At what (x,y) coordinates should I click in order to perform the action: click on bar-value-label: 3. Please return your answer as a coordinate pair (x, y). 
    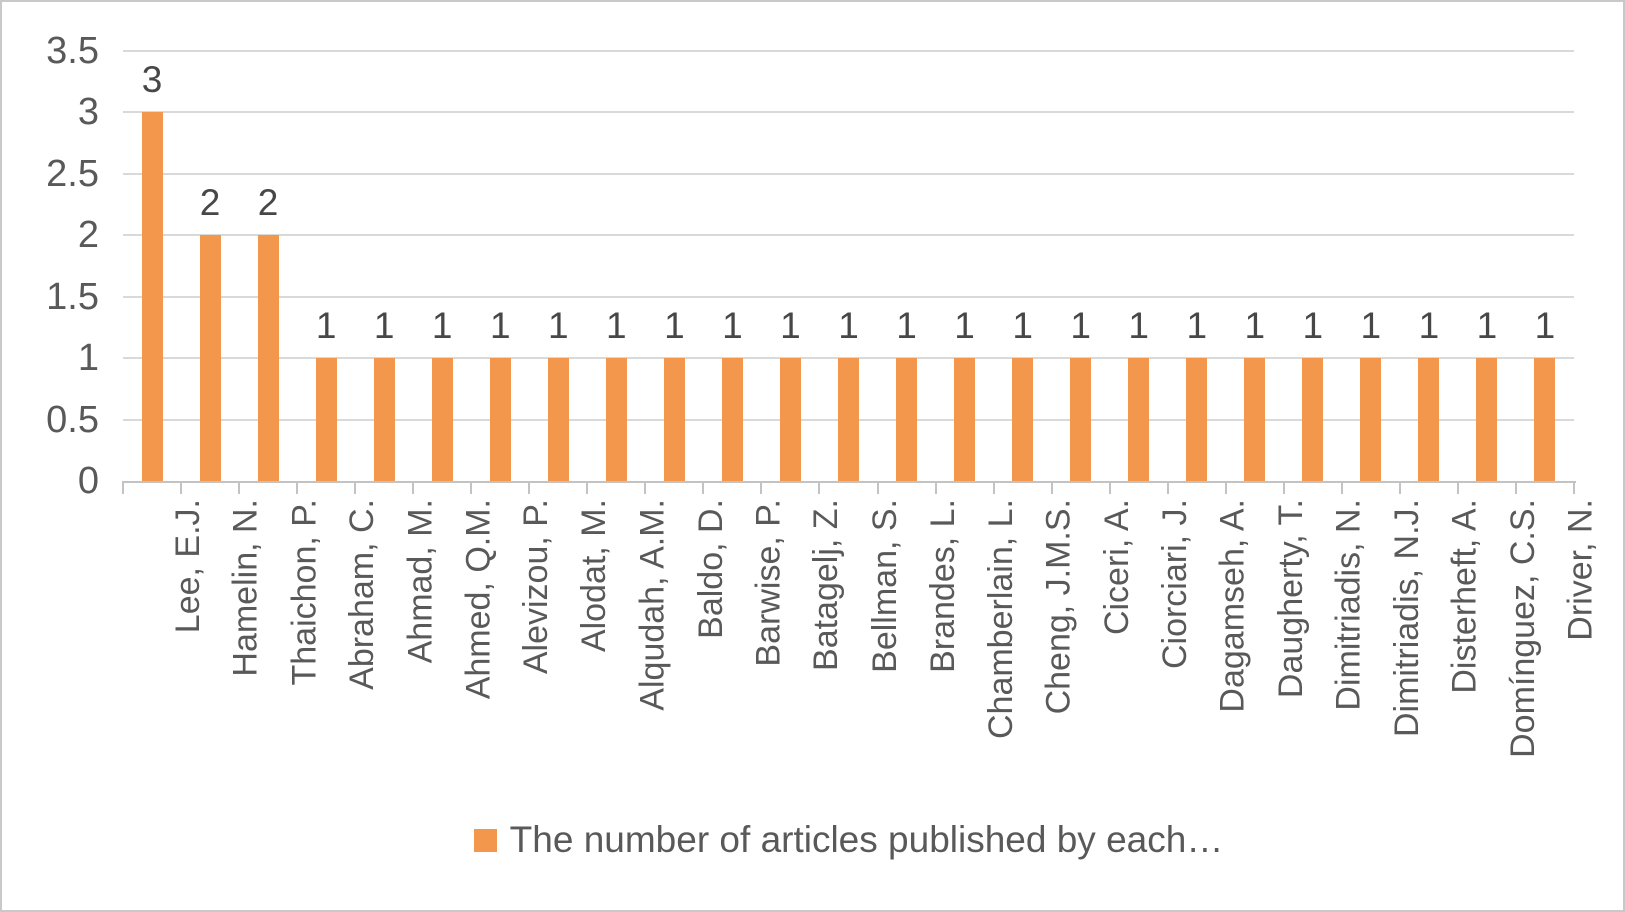
    Looking at the image, I should click on (152, 80).